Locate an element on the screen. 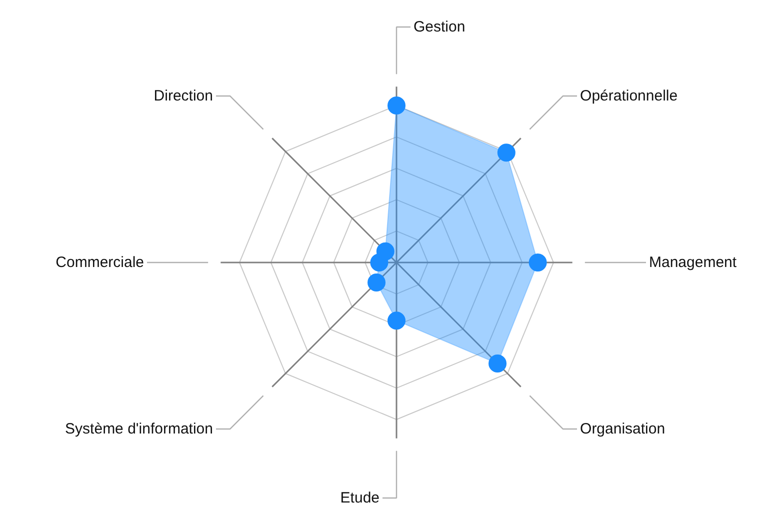 This screenshot has height=509, width=774. spoke-label: Gestion is located at coordinates (440, 27).